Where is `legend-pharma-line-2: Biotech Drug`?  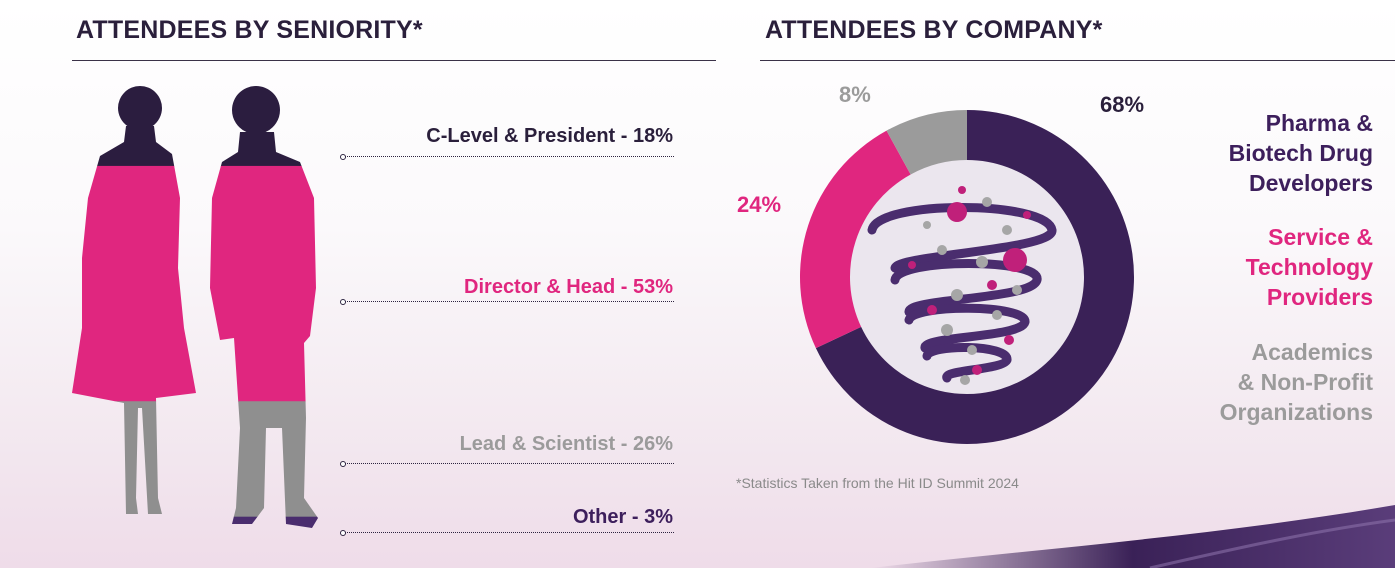 legend-pharma-line-2: Biotech Drug is located at coordinates (1300, 153).